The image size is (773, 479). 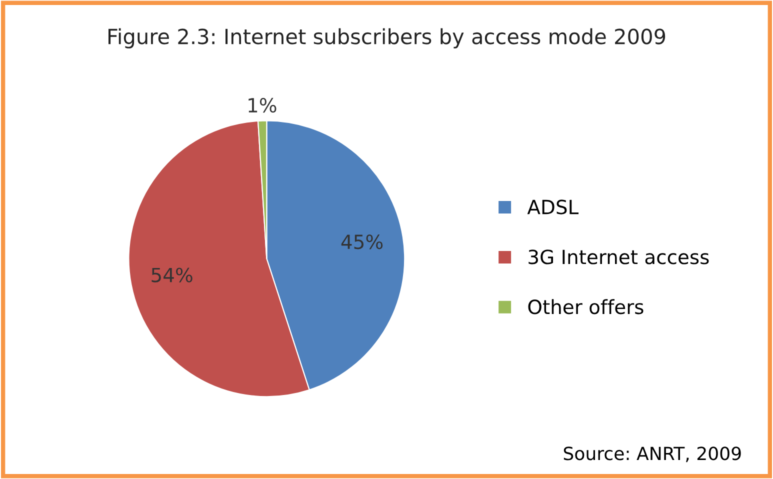 What do you see at coordinates (553, 207) in the screenshot?
I see `legend-label: ADSL` at bounding box center [553, 207].